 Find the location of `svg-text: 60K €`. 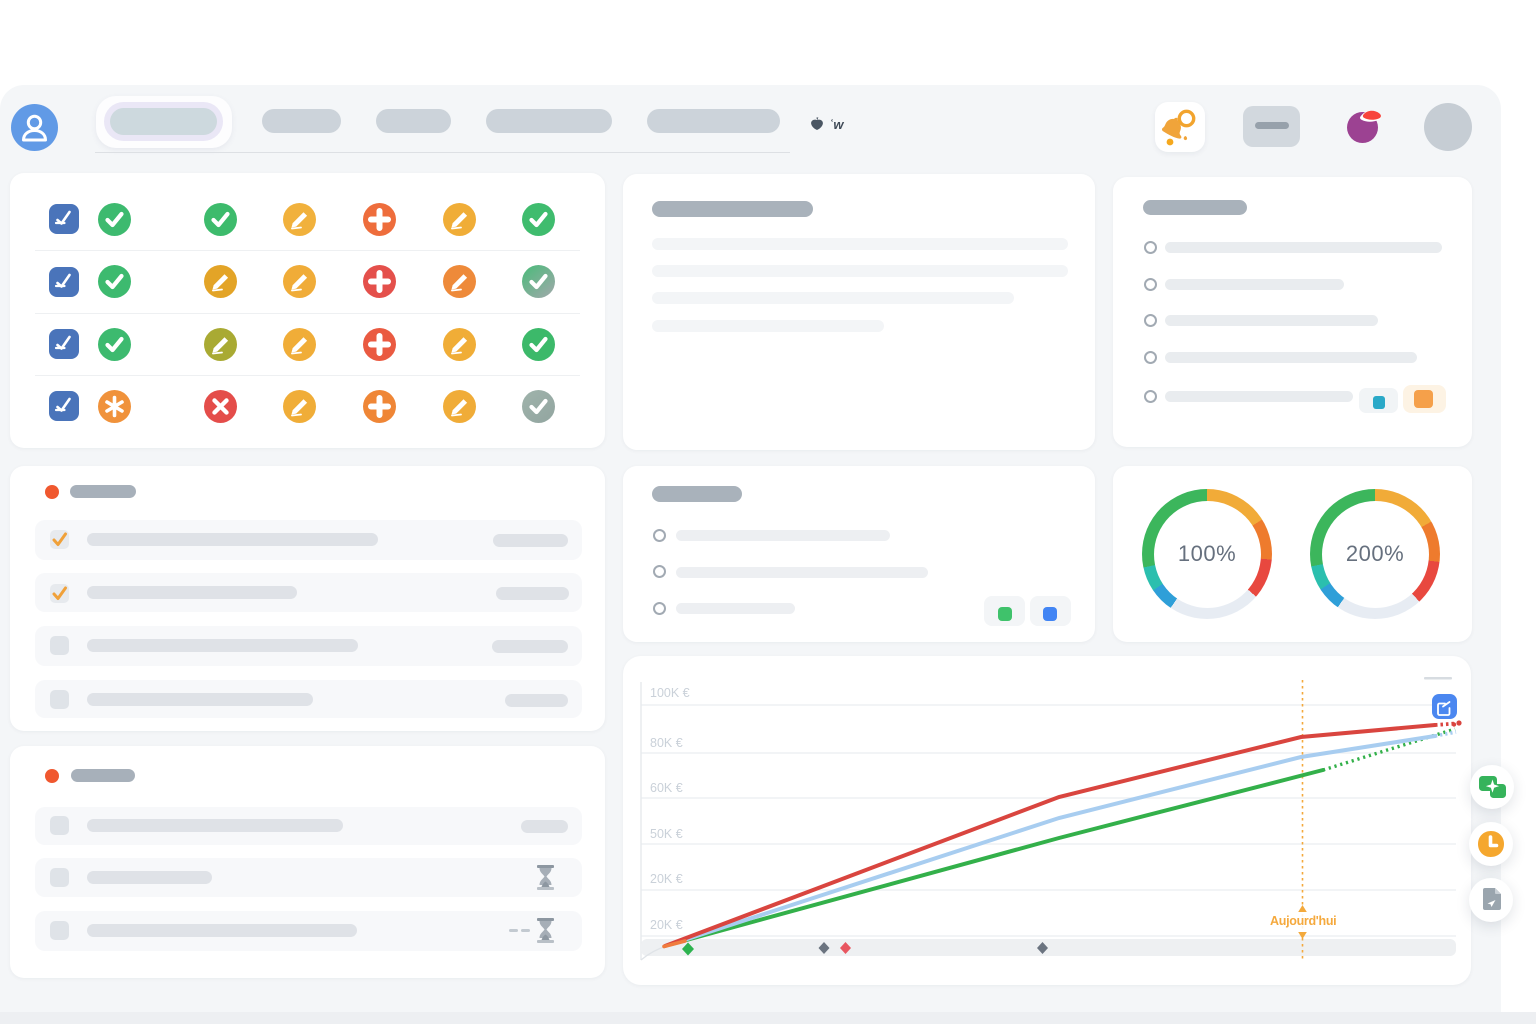

svg-text: 60K € is located at coordinates (666, 788).